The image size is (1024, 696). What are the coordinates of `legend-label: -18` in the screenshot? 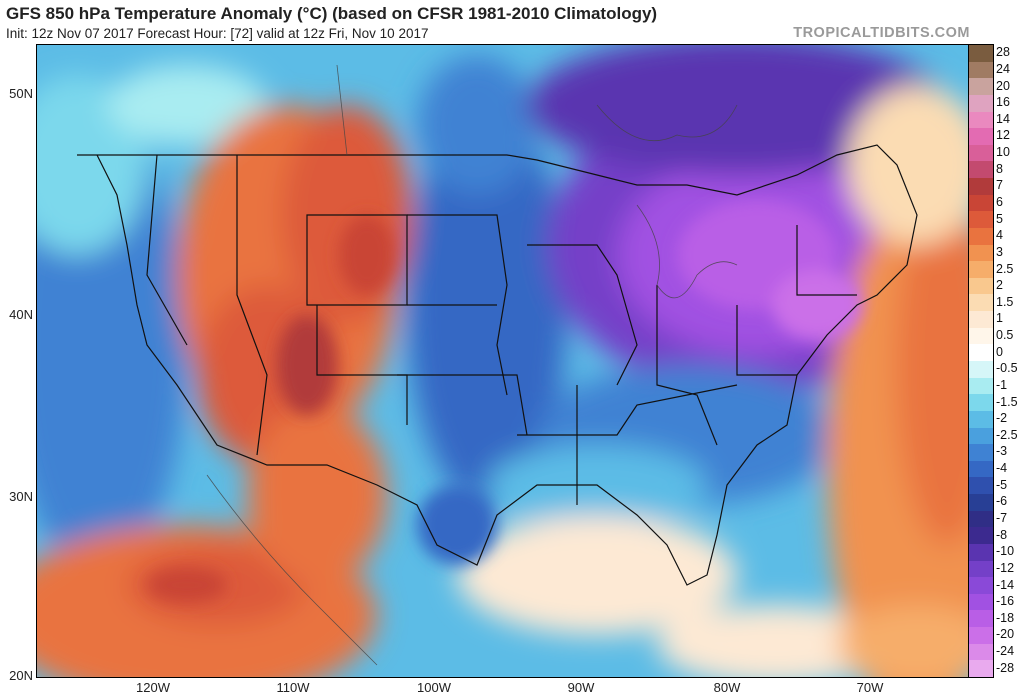 It's located at (1005, 617).